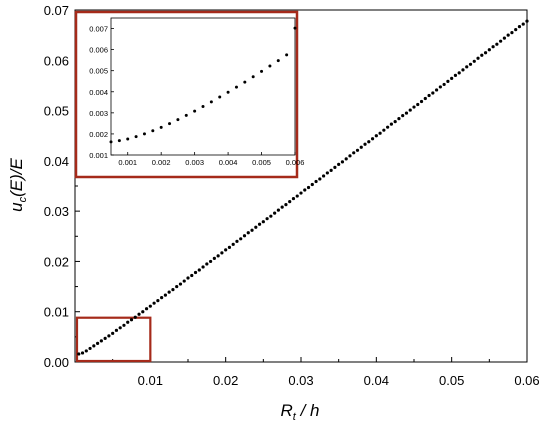 The image size is (550, 426). I want to click on x-tick-label: 0.01, so click(150, 380).